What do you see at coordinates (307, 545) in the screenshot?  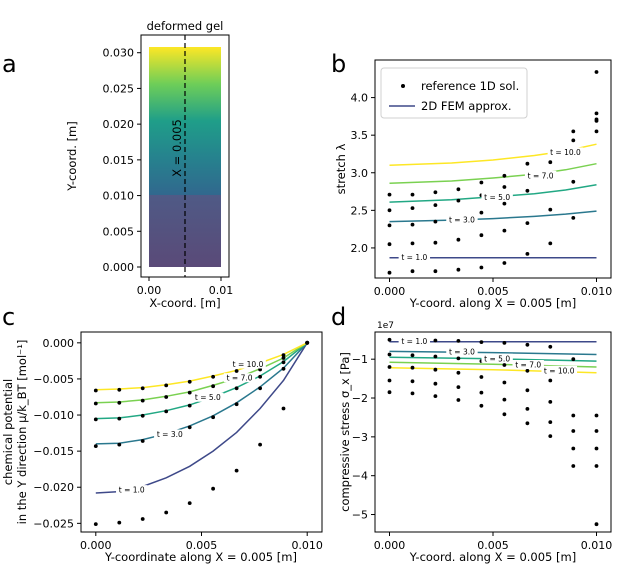 I see `c-xtick-label: 0.010` at bounding box center [307, 545].